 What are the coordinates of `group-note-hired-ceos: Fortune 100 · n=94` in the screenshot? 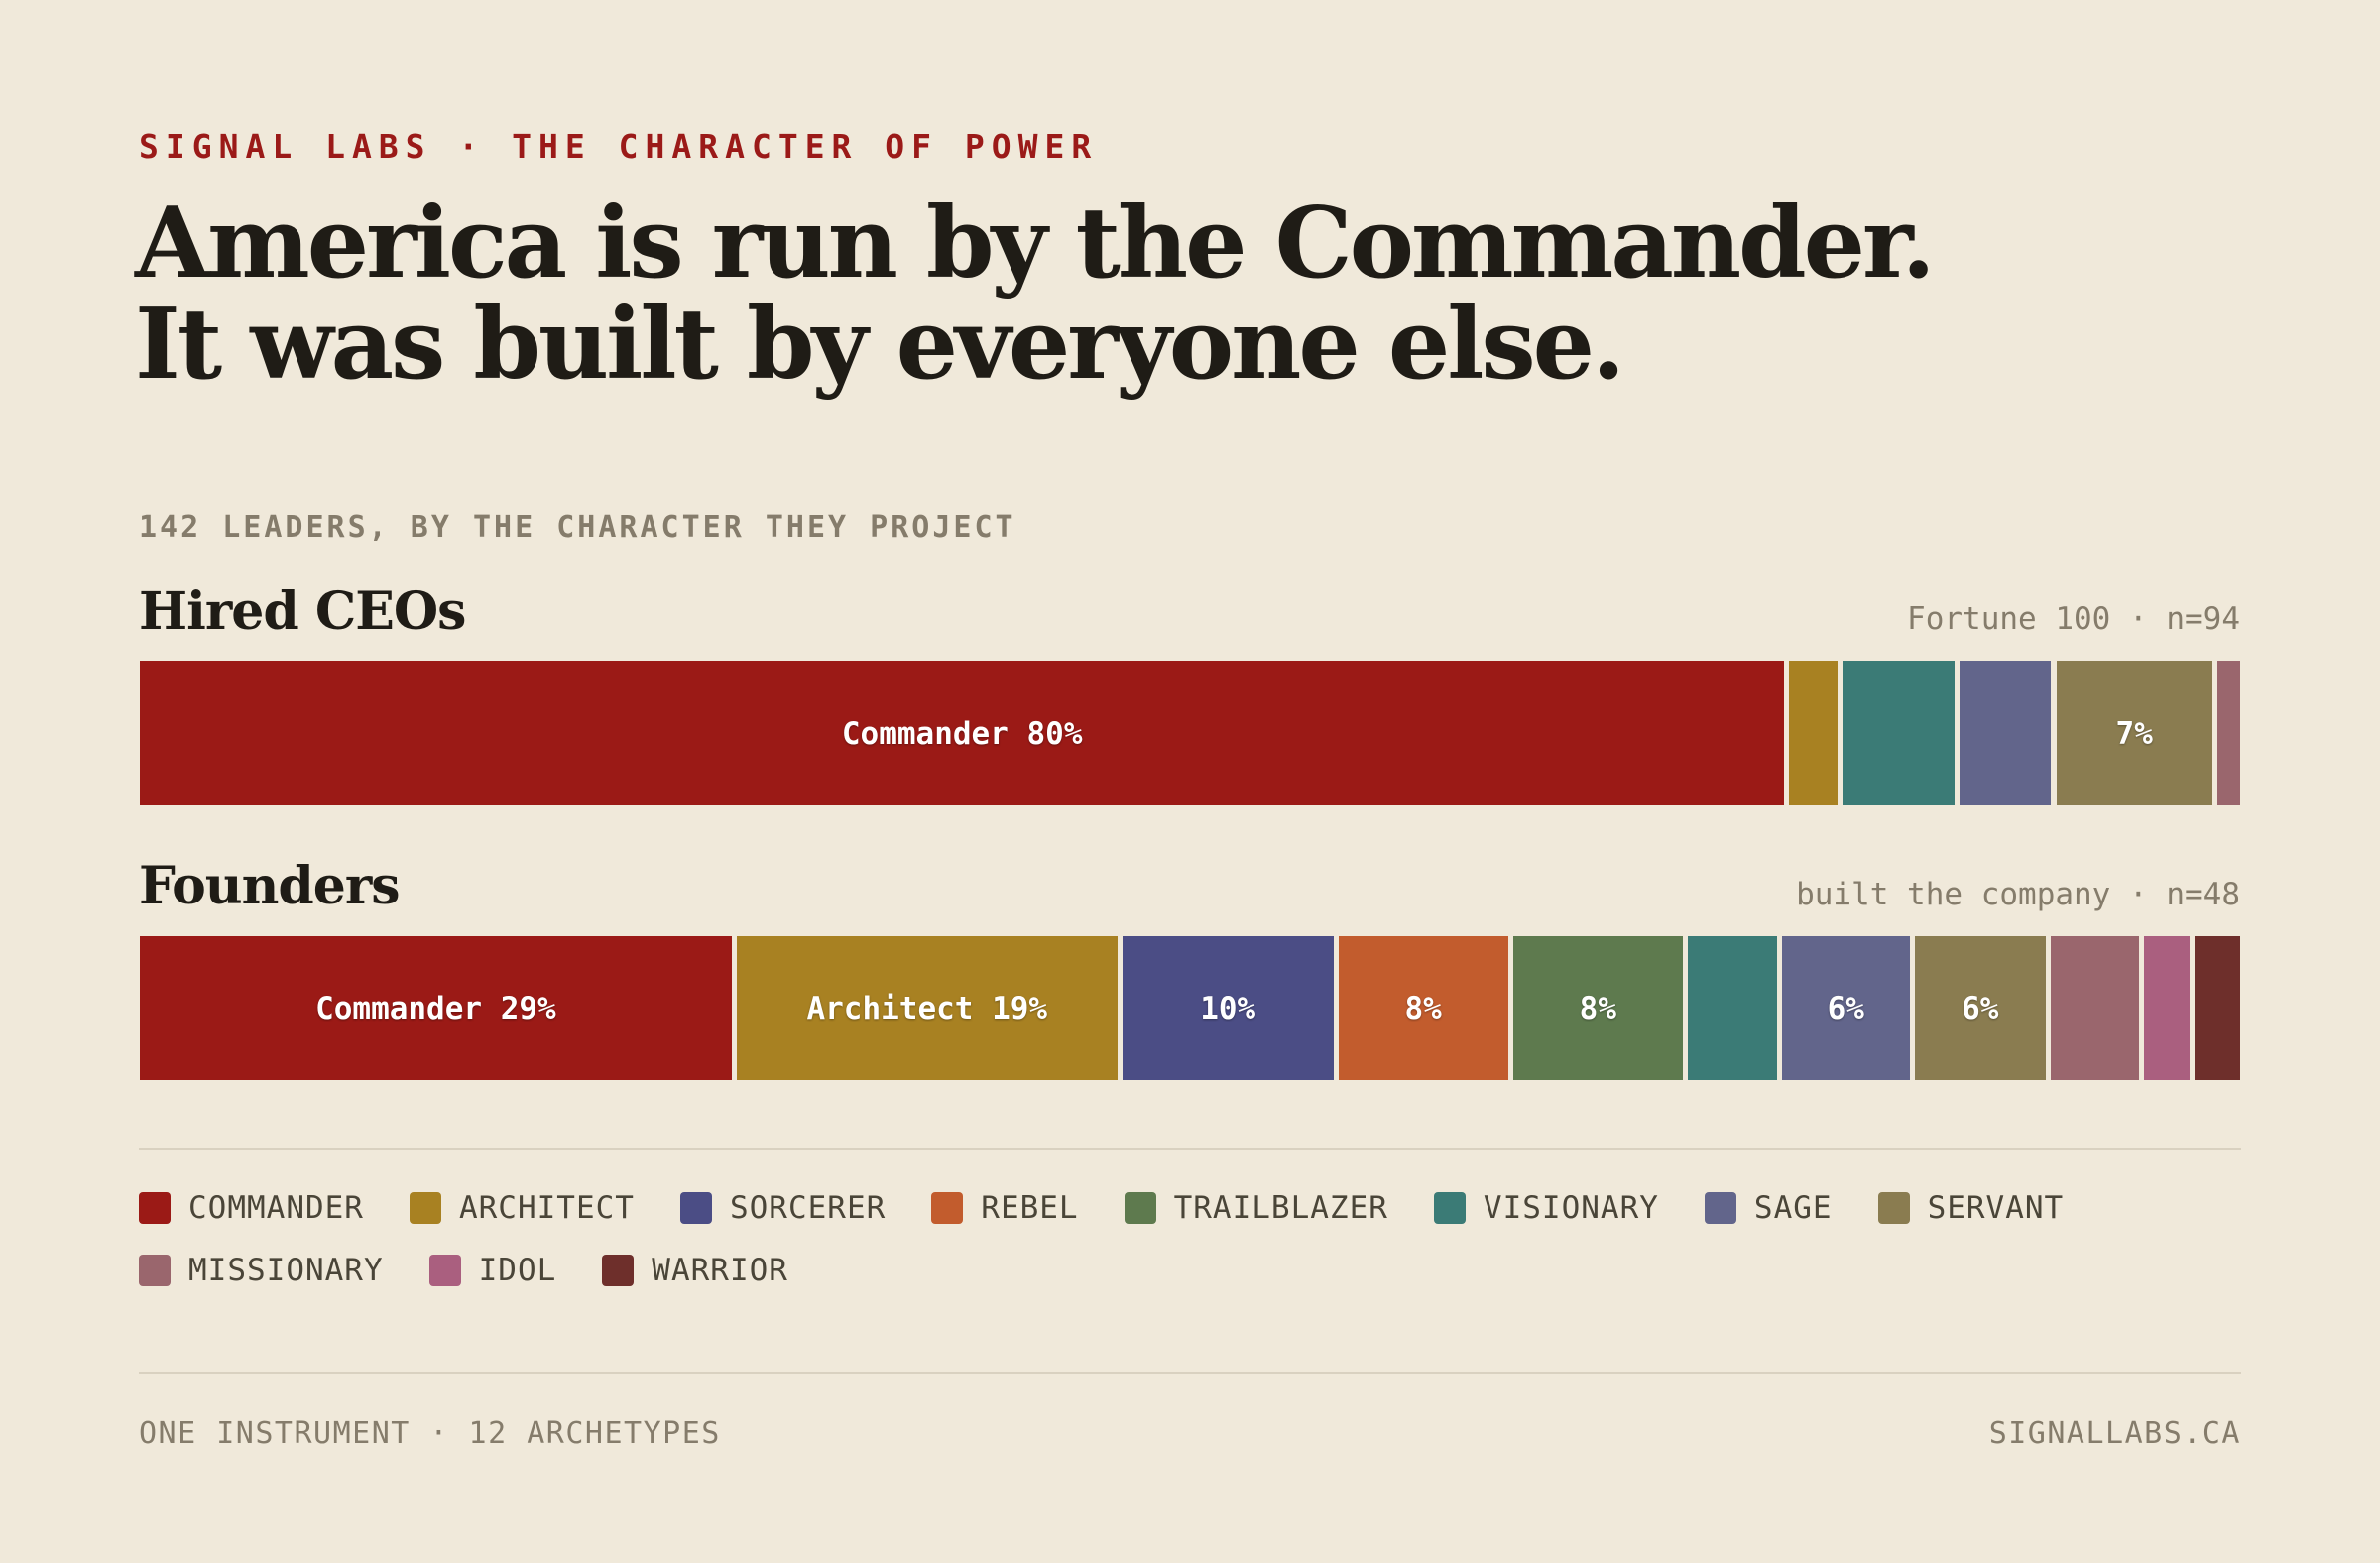 It's located at (2073, 619).